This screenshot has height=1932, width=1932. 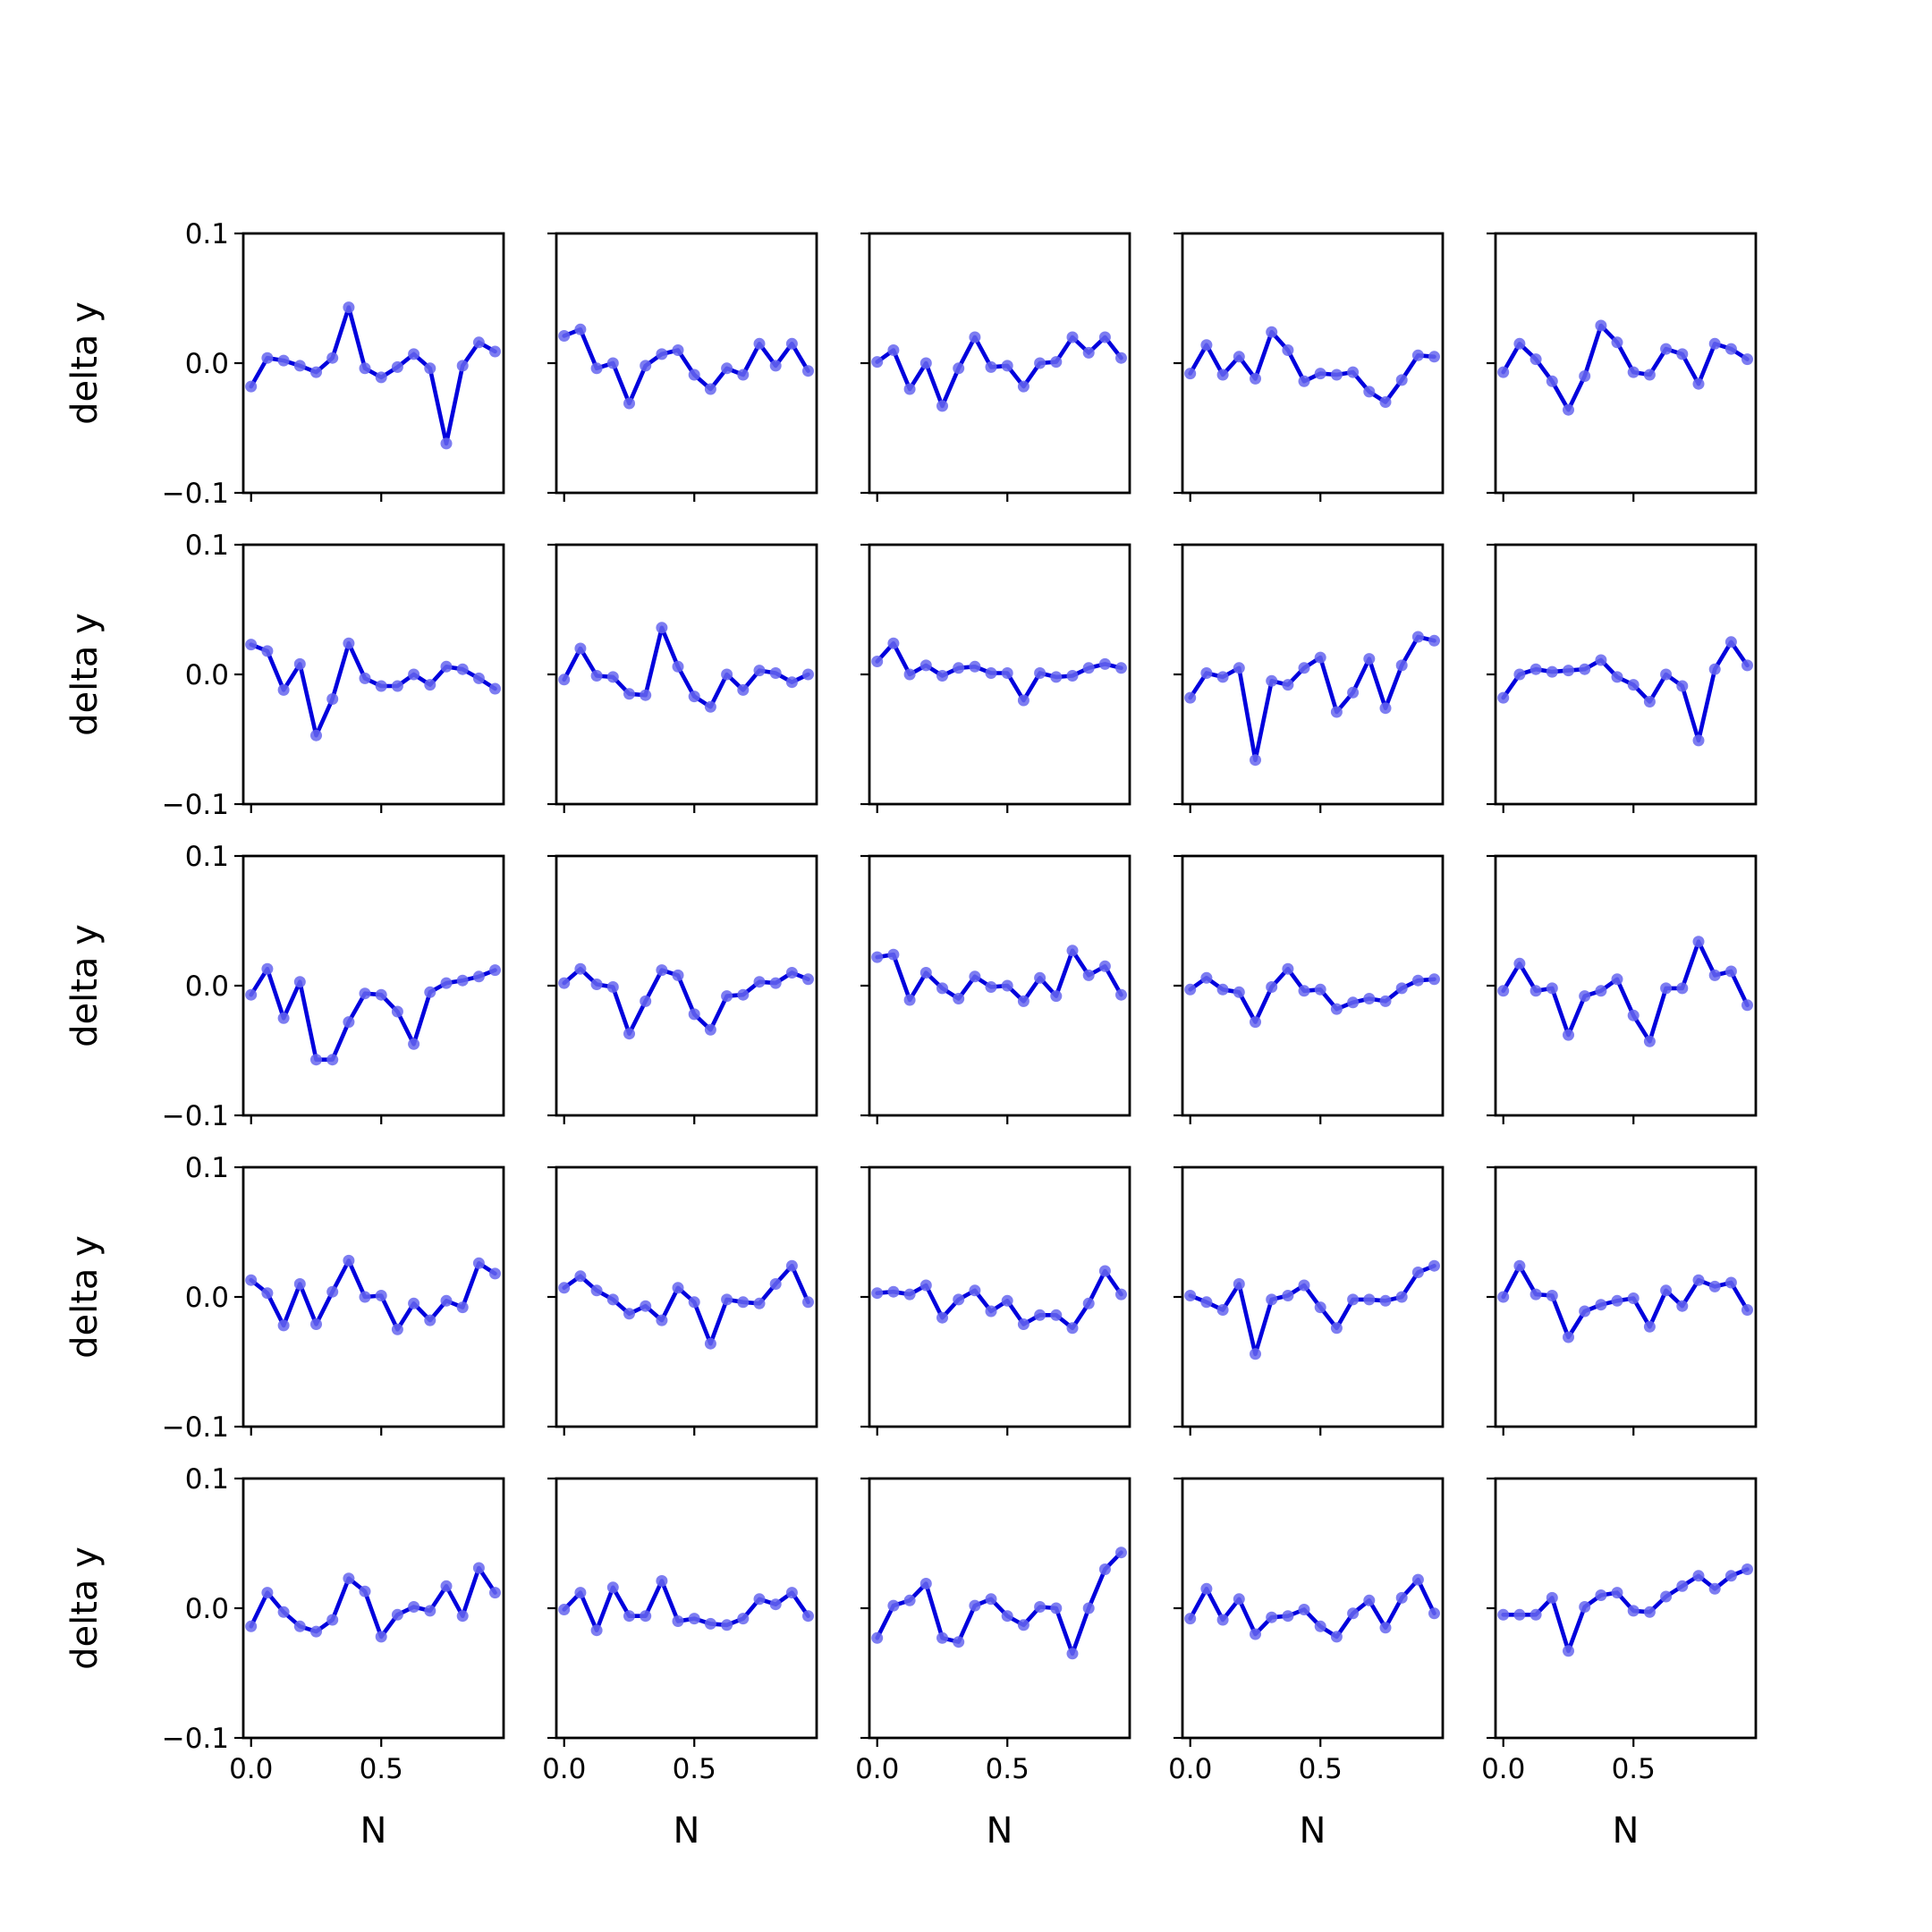 I want to click on subplot-r5-c2: 0.0 0.5 N, so click(x=680, y=1664).